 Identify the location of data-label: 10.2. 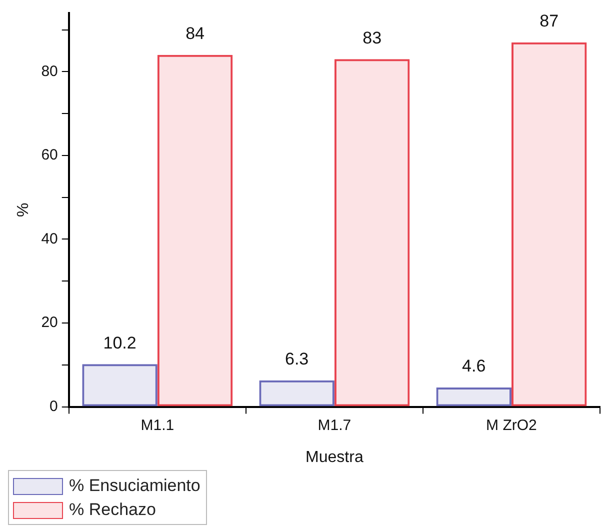
(119, 342).